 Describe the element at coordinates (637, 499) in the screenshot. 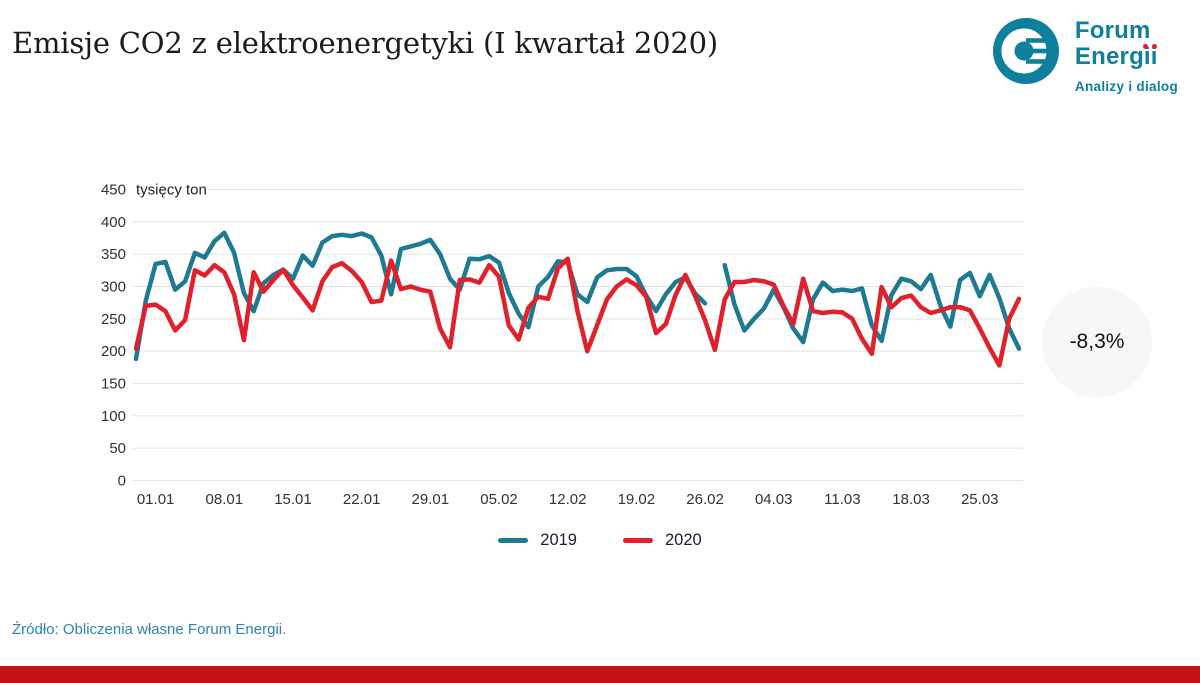

I see `svg-text: 19.02` at that location.